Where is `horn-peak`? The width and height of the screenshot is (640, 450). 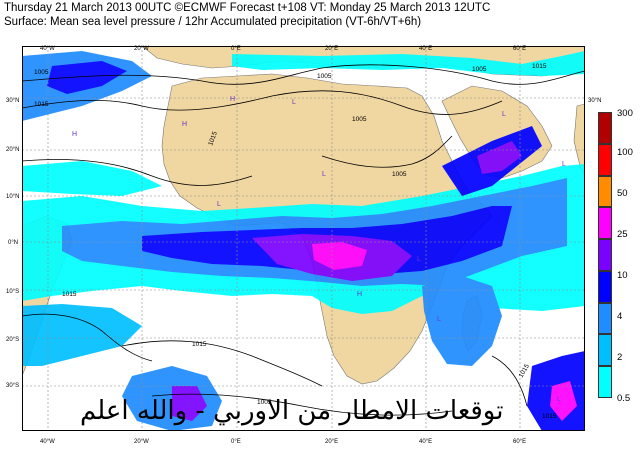 horn-peak is located at coordinates (499, 157).